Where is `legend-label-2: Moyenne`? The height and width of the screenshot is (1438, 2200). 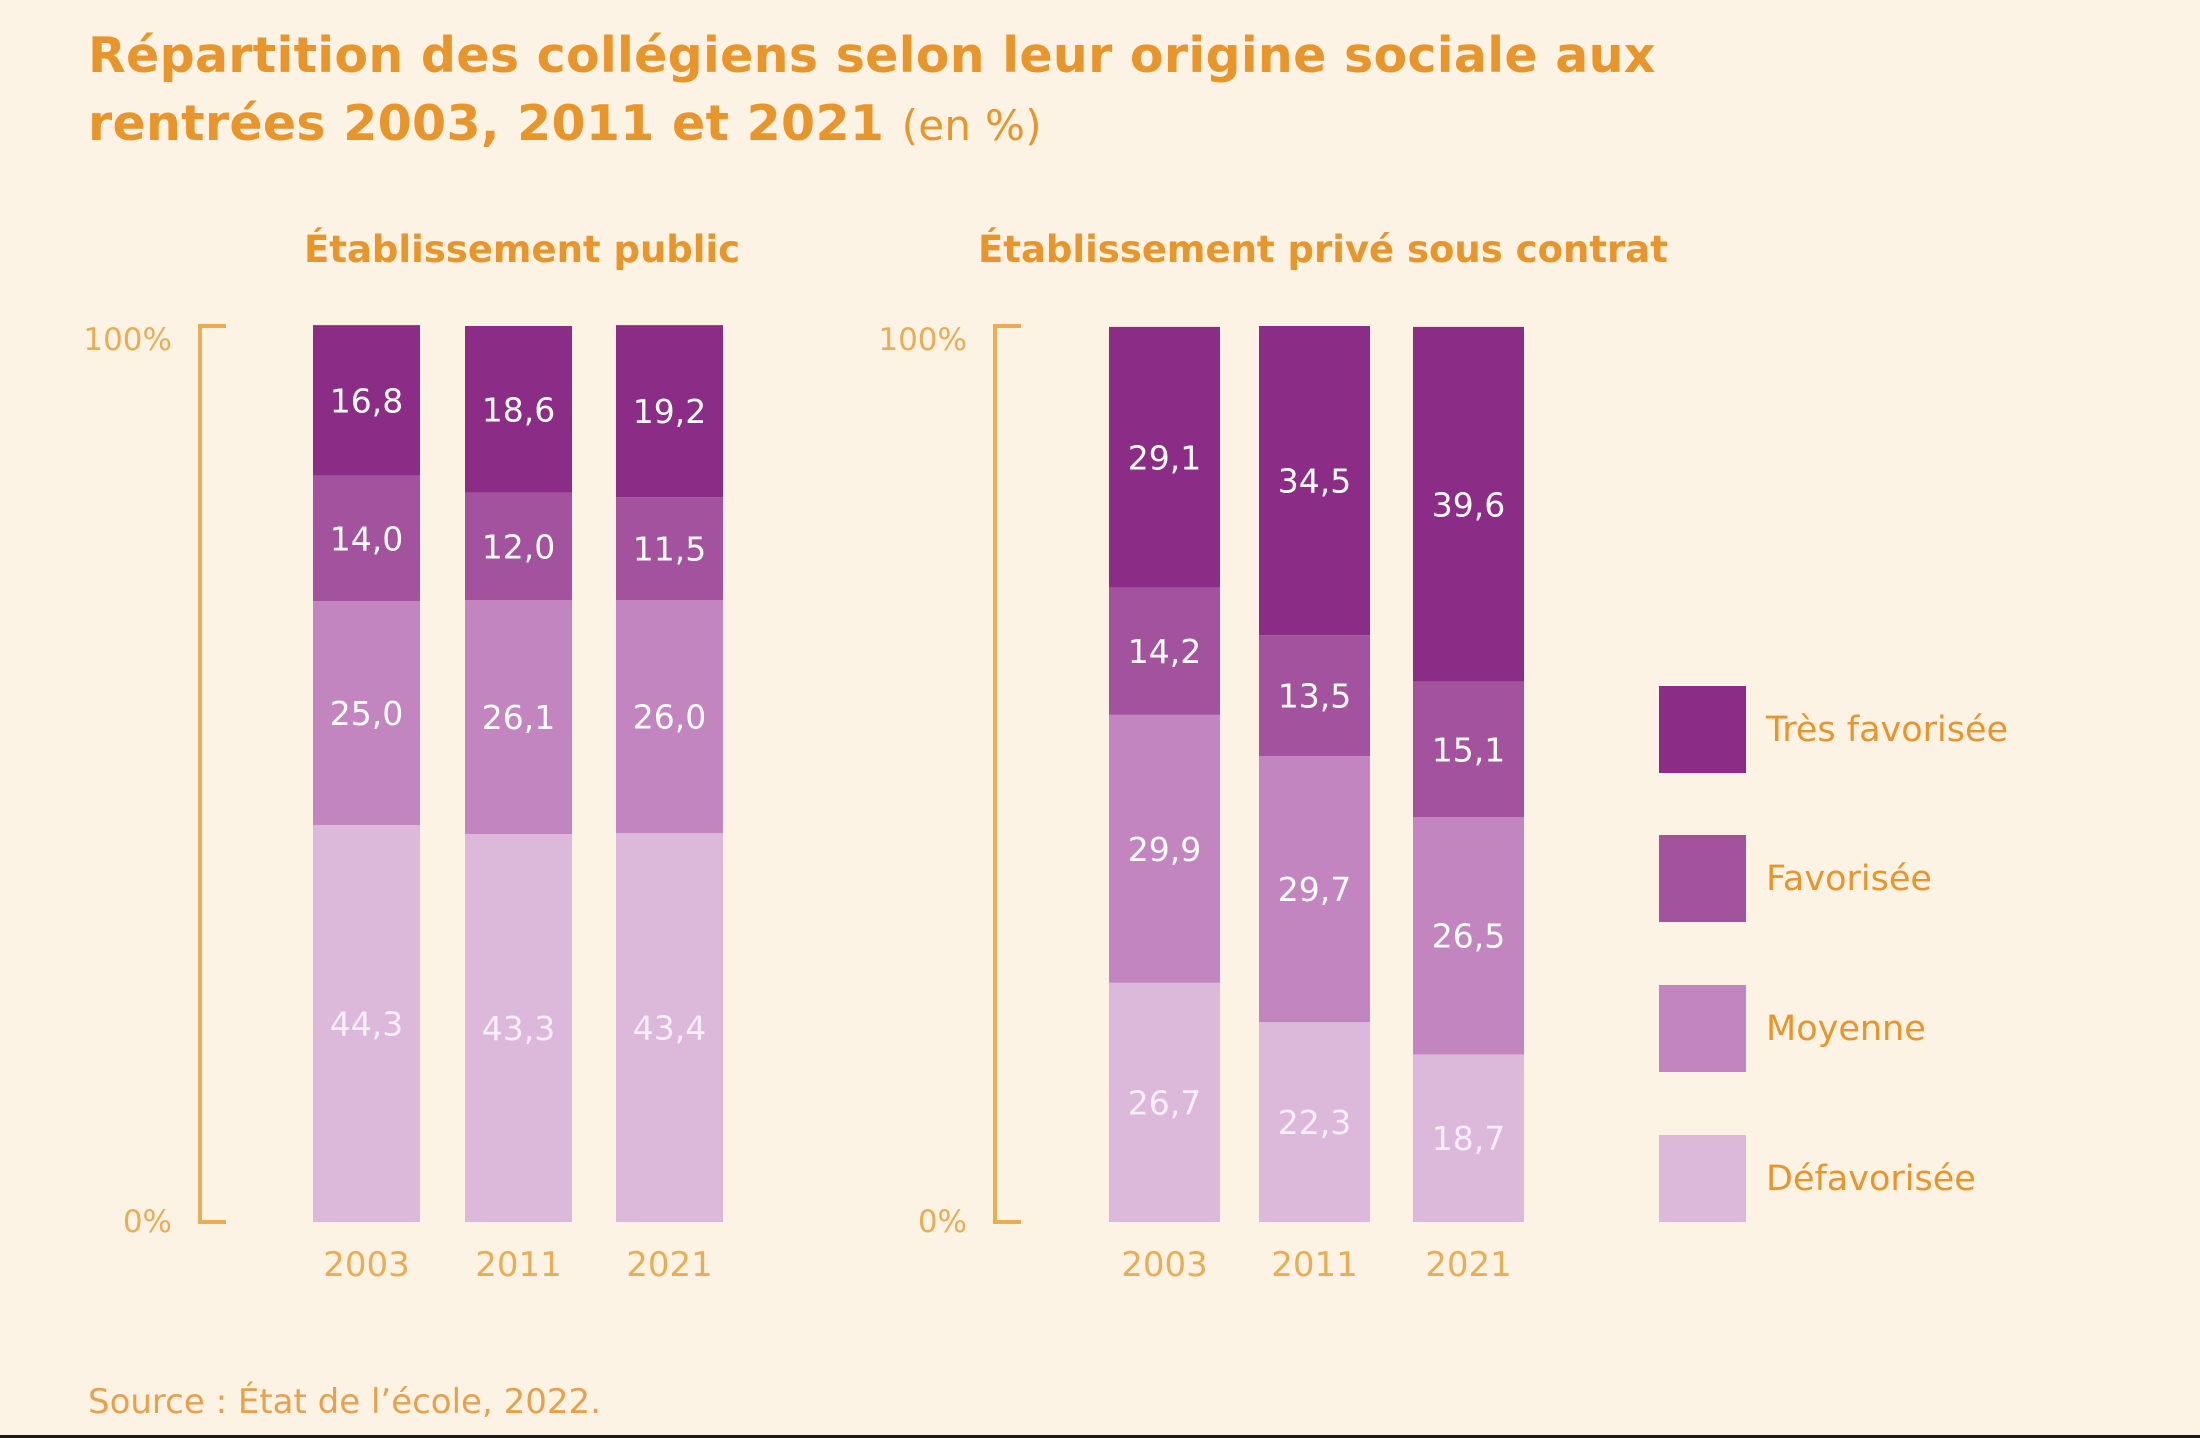
legend-label-2: Moyenne is located at coordinates (1846, 1029).